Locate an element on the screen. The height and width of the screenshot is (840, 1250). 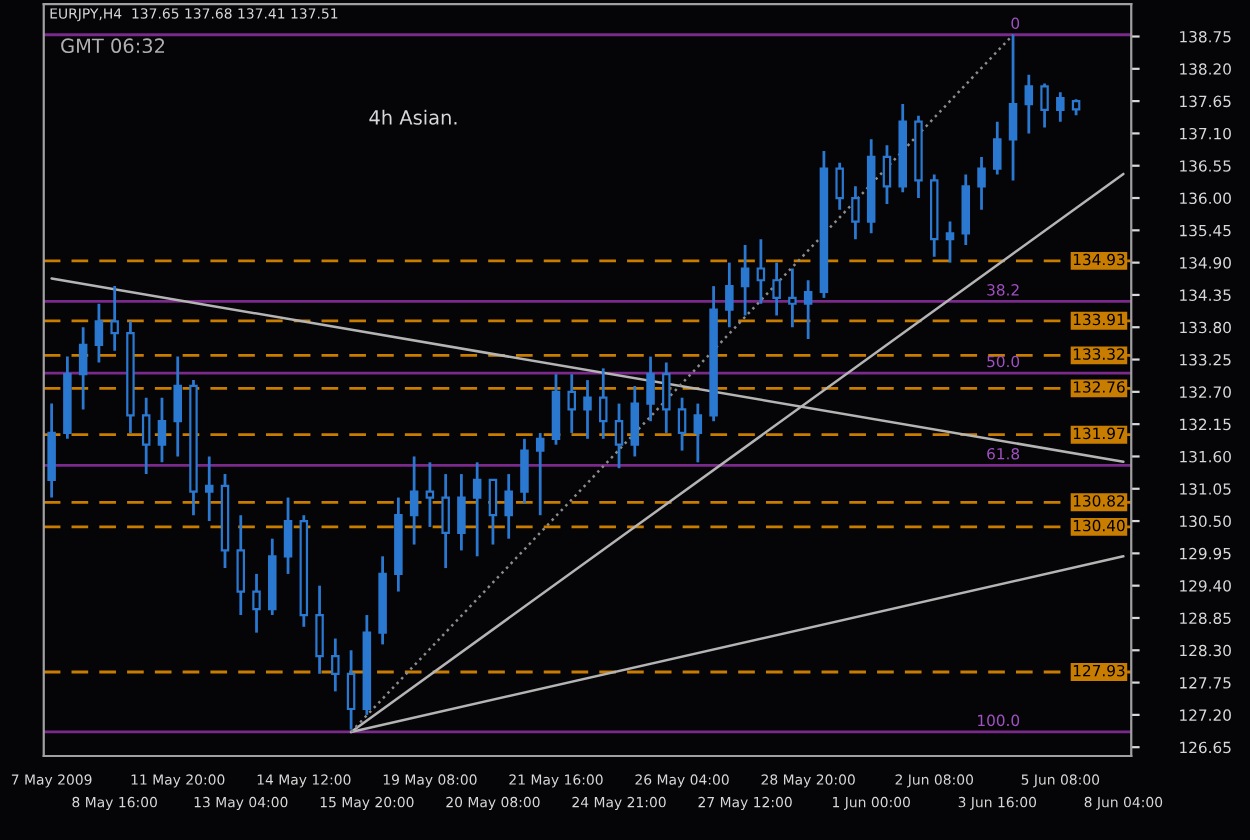
text: GMT 06:32 is located at coordinates (113, 46).